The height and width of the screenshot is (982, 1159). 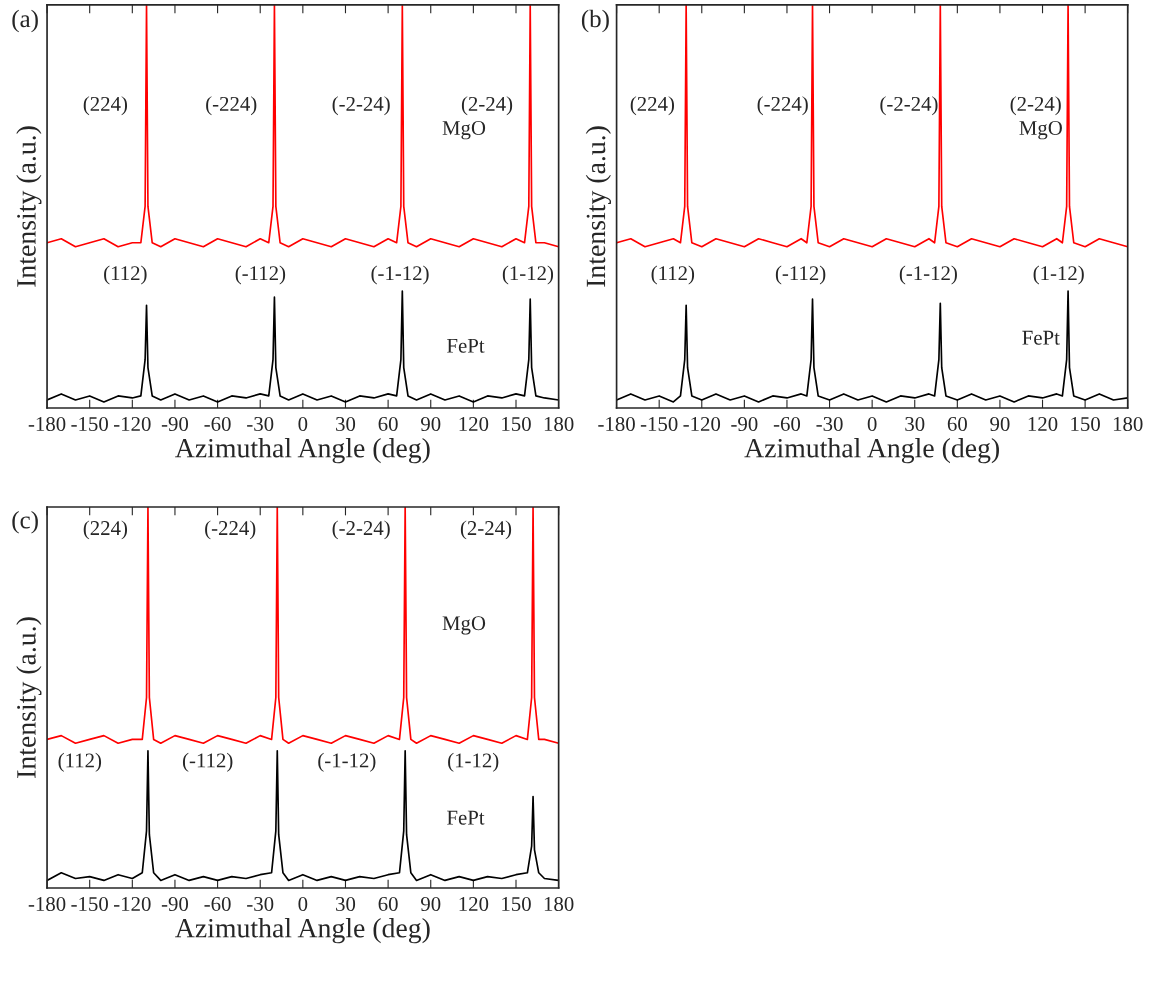 What do you see at coordinates (595, 21) in the screenshot?
I see `chart-title: (b)` at bounding box center [595, 21].